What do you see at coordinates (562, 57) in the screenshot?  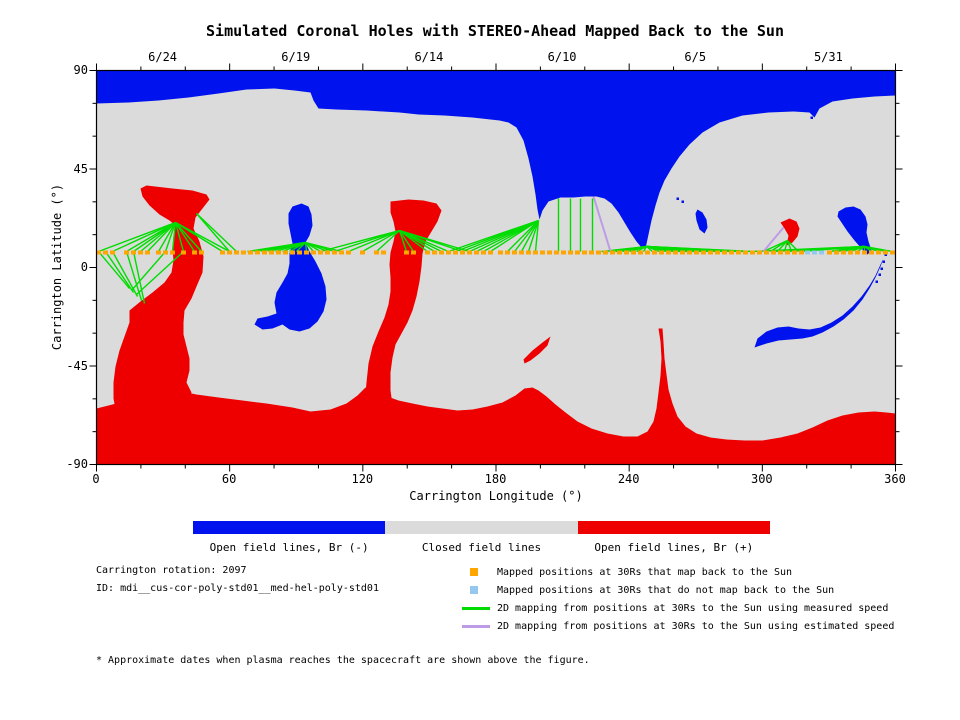 I see `date-label: 6/10` at bounding box center [562, 57].